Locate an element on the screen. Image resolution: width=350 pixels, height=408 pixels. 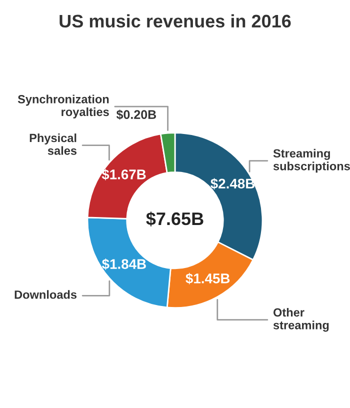
slice-label: Downloads is located at coordinates (45, 294).